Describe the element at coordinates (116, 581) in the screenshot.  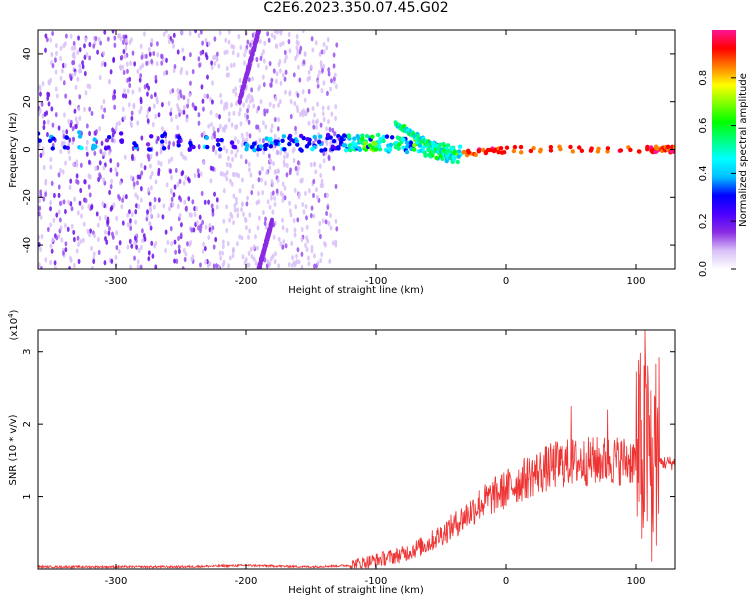
I see `x-tick-label: -300` at that location.